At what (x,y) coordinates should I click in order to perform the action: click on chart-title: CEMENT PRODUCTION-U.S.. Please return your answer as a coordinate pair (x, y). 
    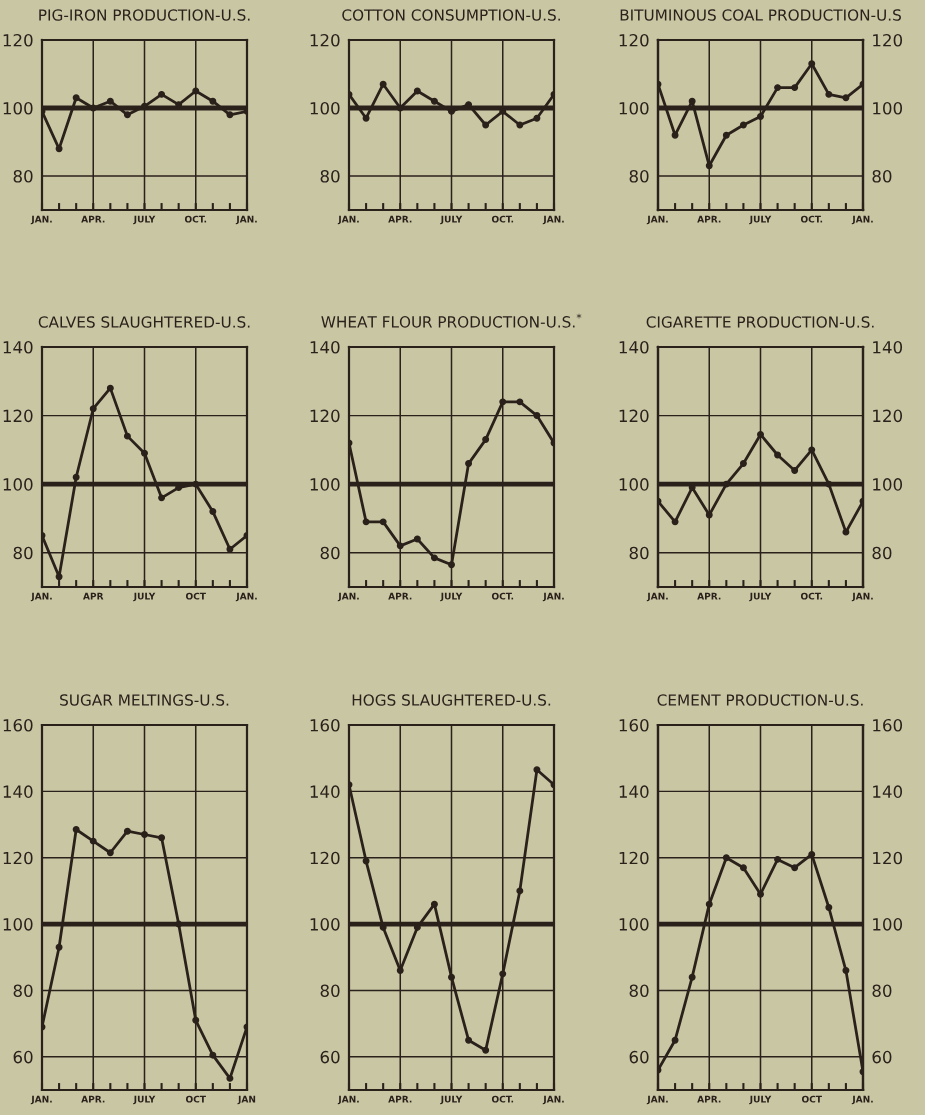
    Looking at the image, I should click on (760, 700).